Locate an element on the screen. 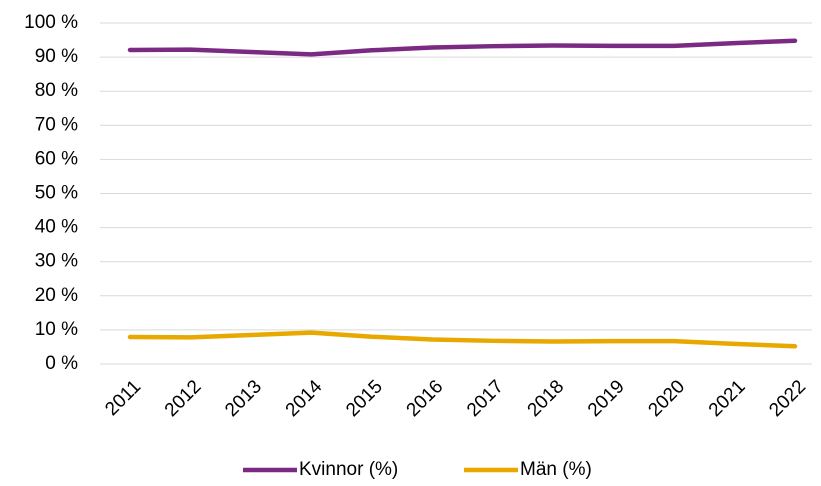  x-tick-label: 2022 is located at coordinates (787, 398).